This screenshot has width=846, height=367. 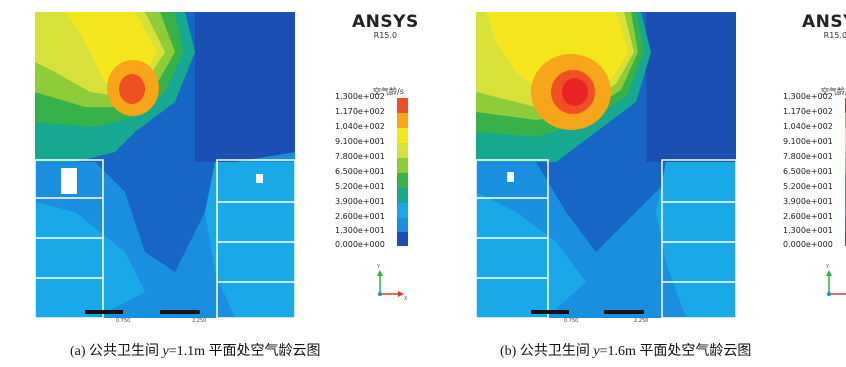 What do you see at coordinates (406, 299) in the screenshot?
I see `axis-label-x: X` at bounding box center [406, 299].